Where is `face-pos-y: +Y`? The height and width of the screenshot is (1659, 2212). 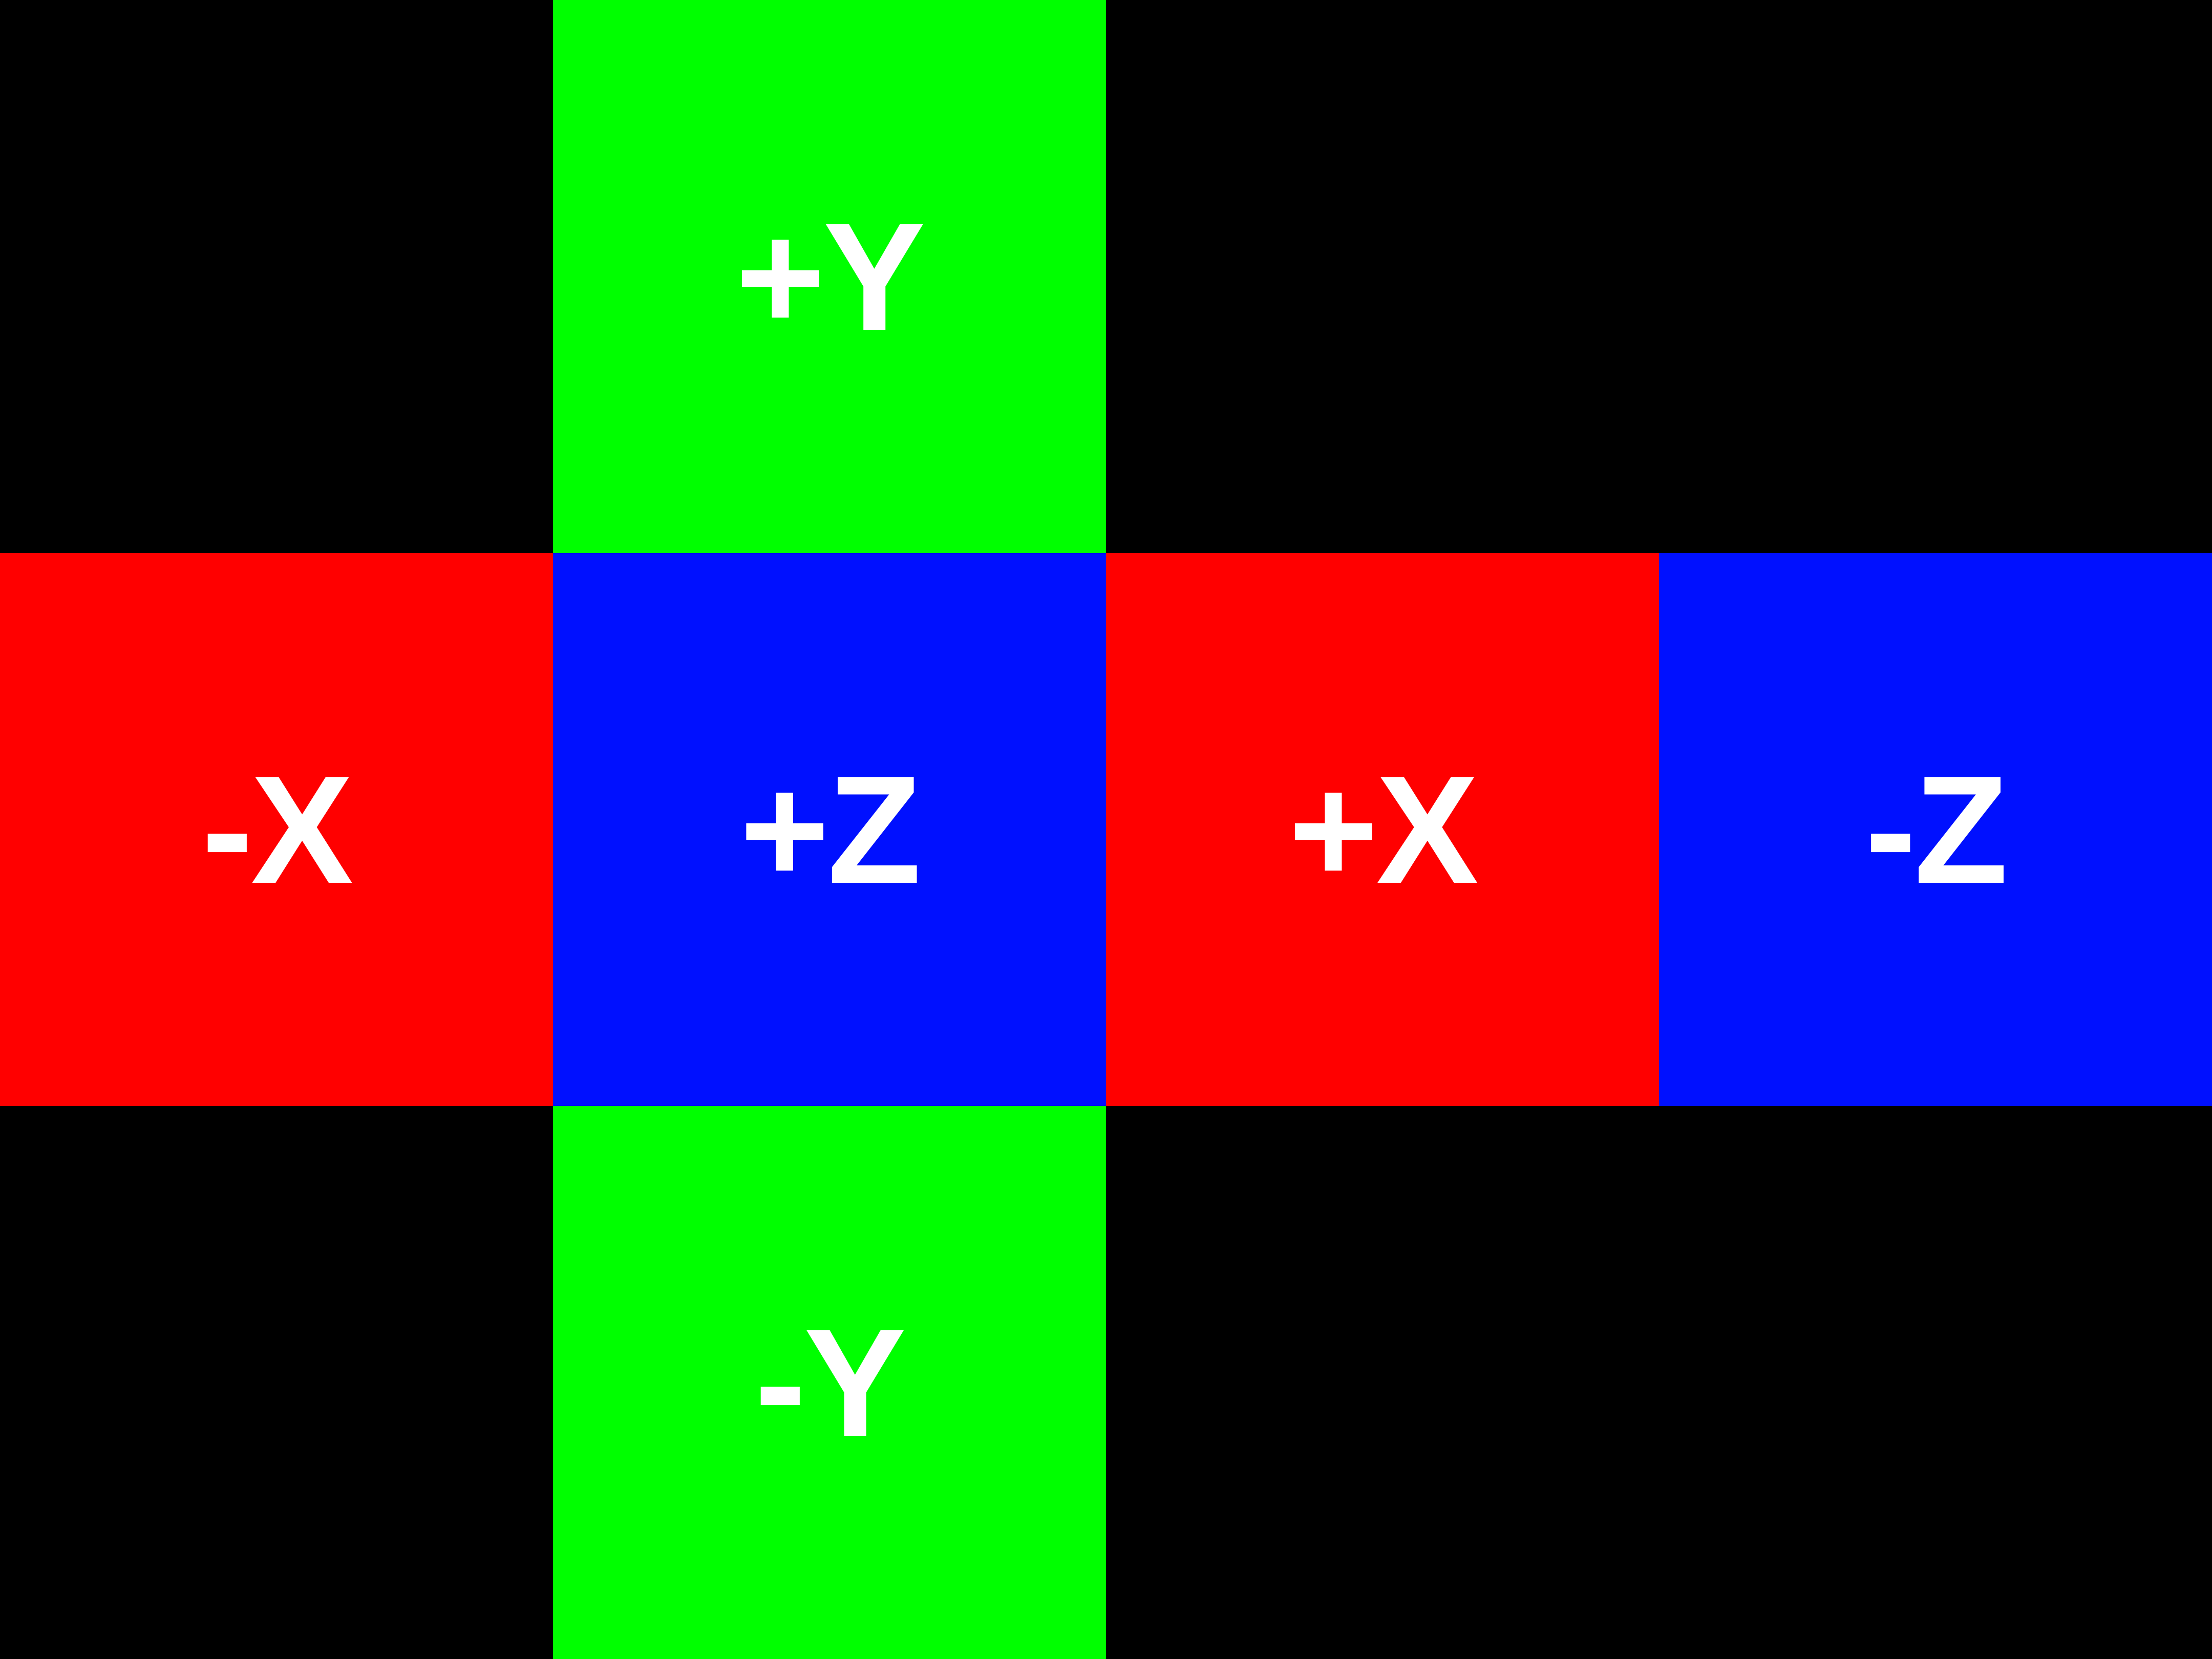 face-pos-y: +Y is located at coordinates (829, 276).